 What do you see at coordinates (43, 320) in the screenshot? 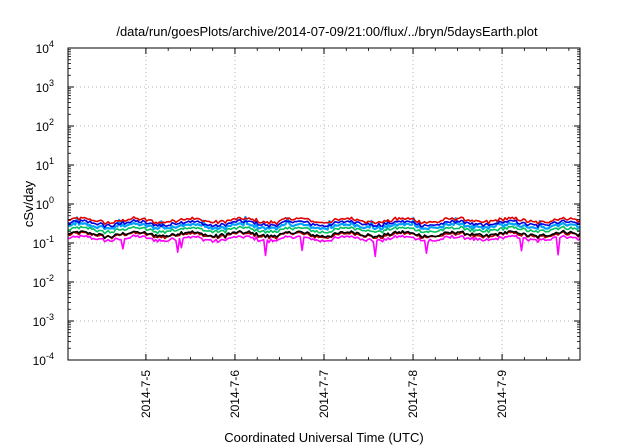
I see `y-tick-label: 10⁻³` at bounding box center [43, 320].